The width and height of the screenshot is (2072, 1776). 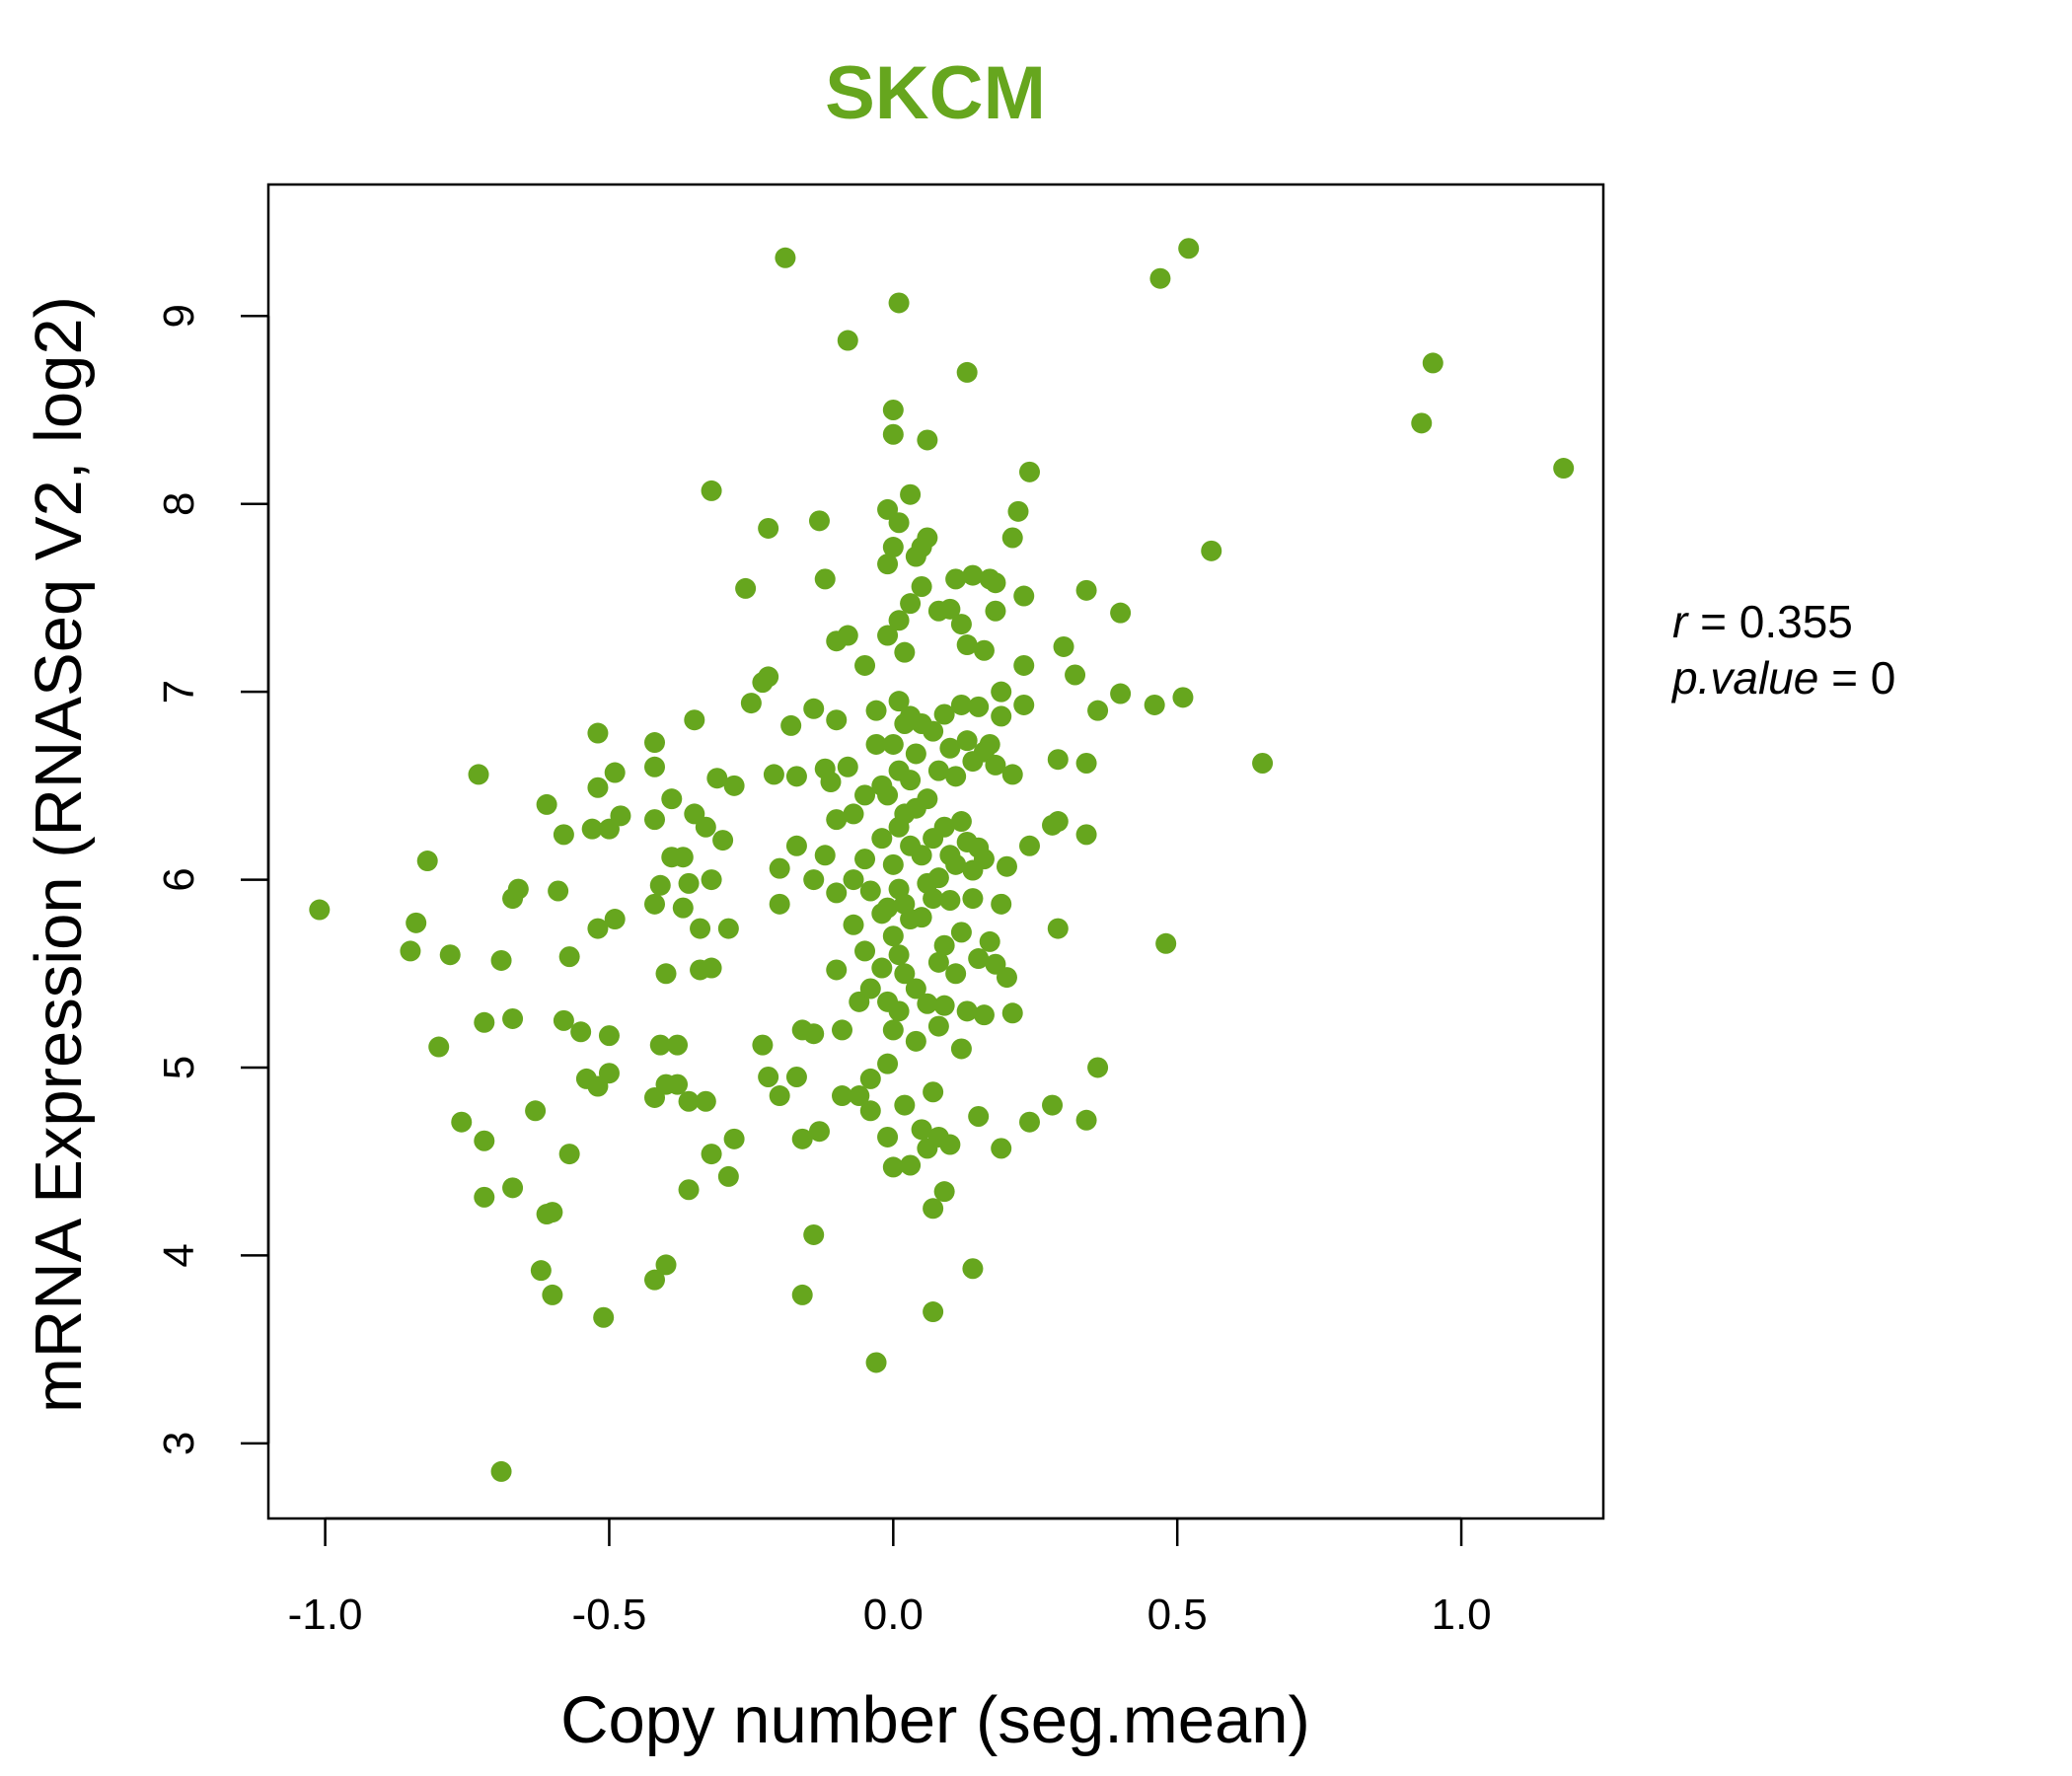 What do you see at coordinates (894, 1615) in the screenshot?
I see `x-tick-label: 0.0` at bounding box center [894, 1615].